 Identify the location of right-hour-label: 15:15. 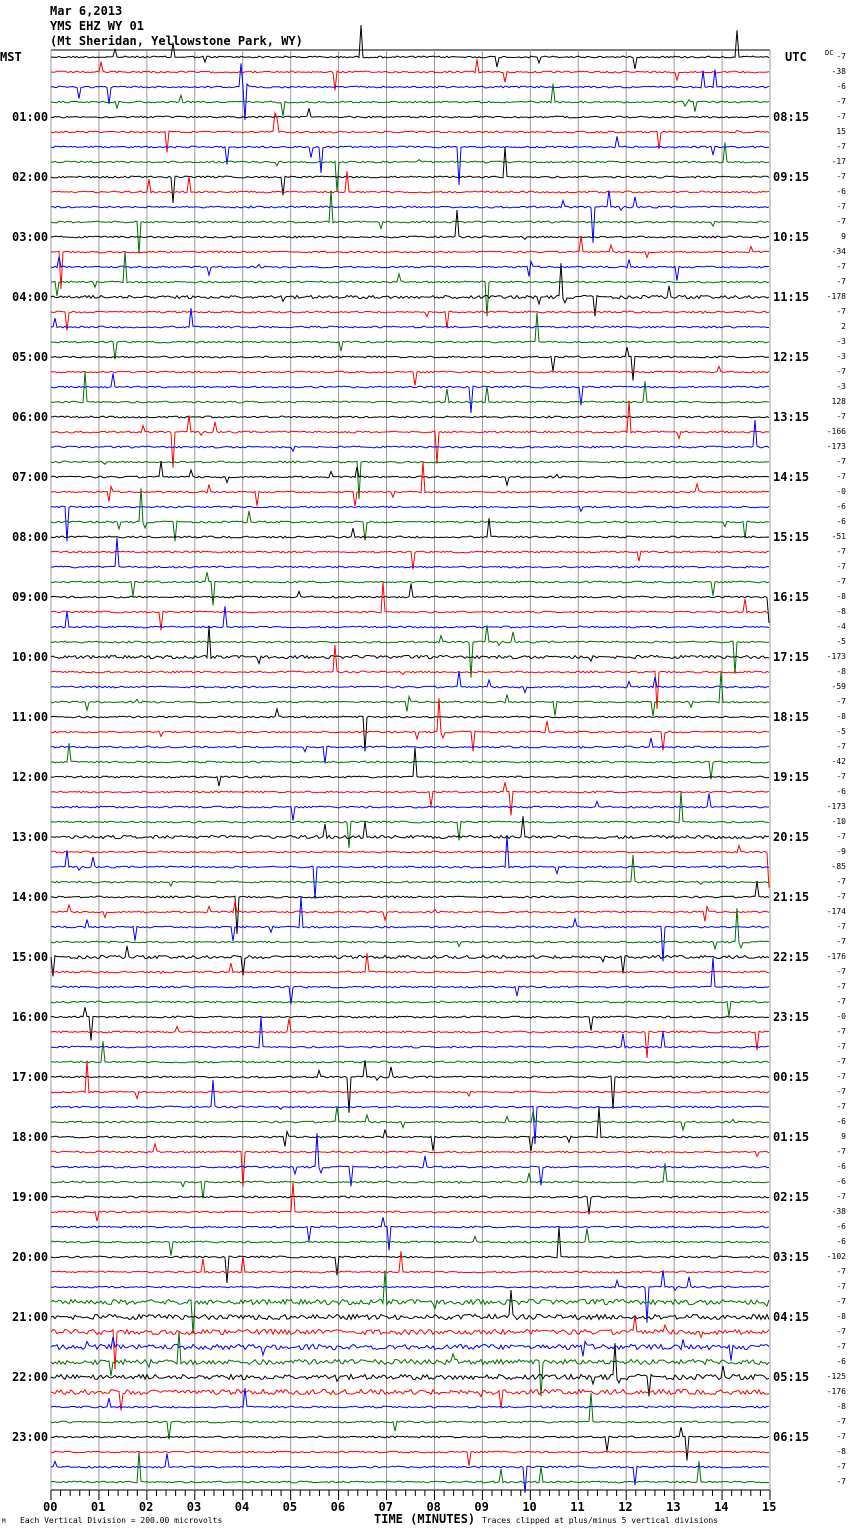
(791, 537).